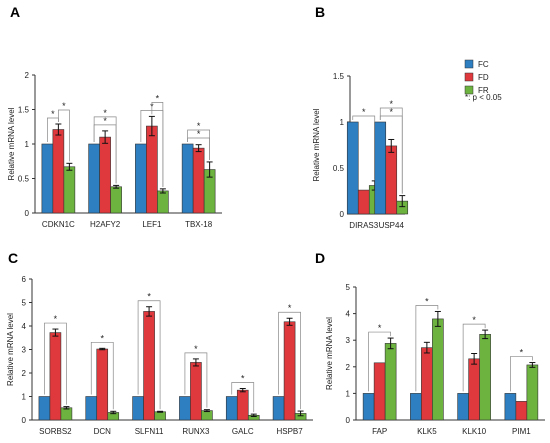  What do you see at coordinates (521, 431) in the screenshot?
I see `x-tick-label: PIM1` at bounding box center [521, 431].